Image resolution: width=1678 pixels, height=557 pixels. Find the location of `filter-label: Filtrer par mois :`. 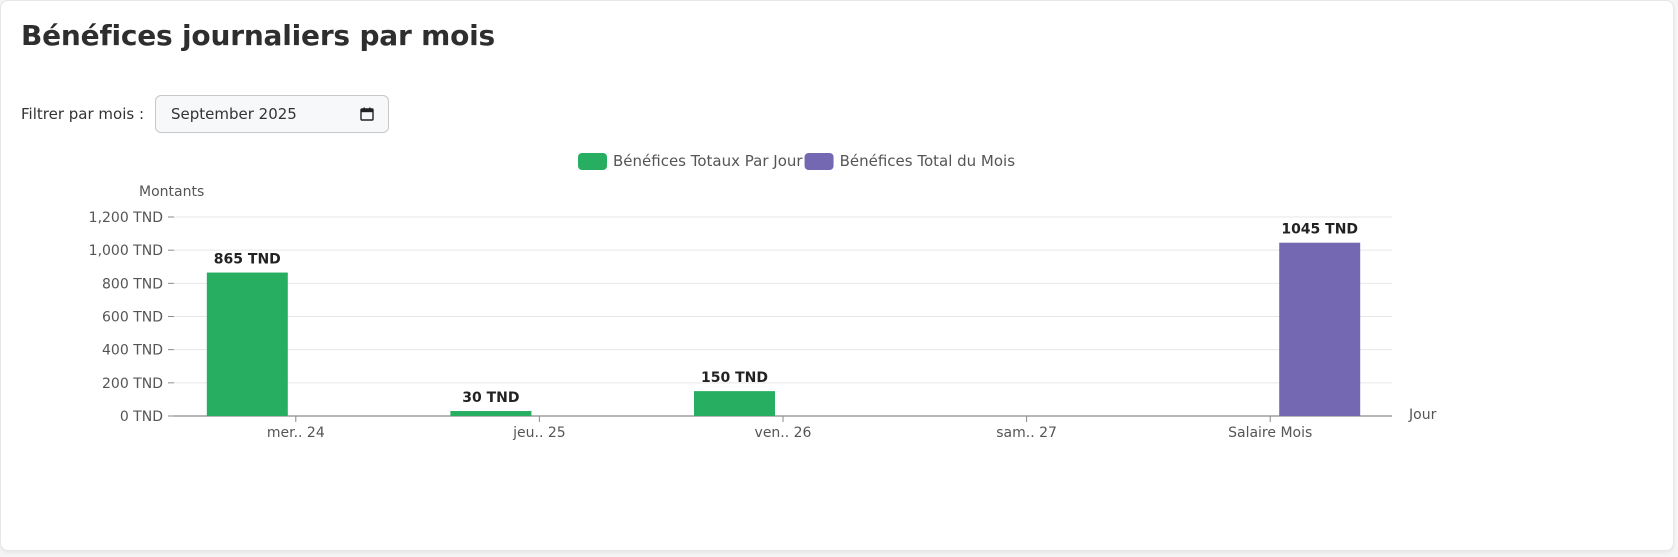

filter-label: Filtrer par mois : is located at coordinates (82, 114).